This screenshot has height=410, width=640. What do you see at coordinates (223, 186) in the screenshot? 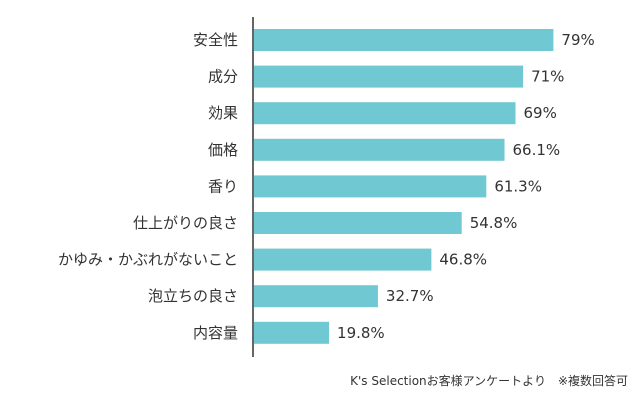
I see `category-label-4: 香り` at bounding box center [223, 186].